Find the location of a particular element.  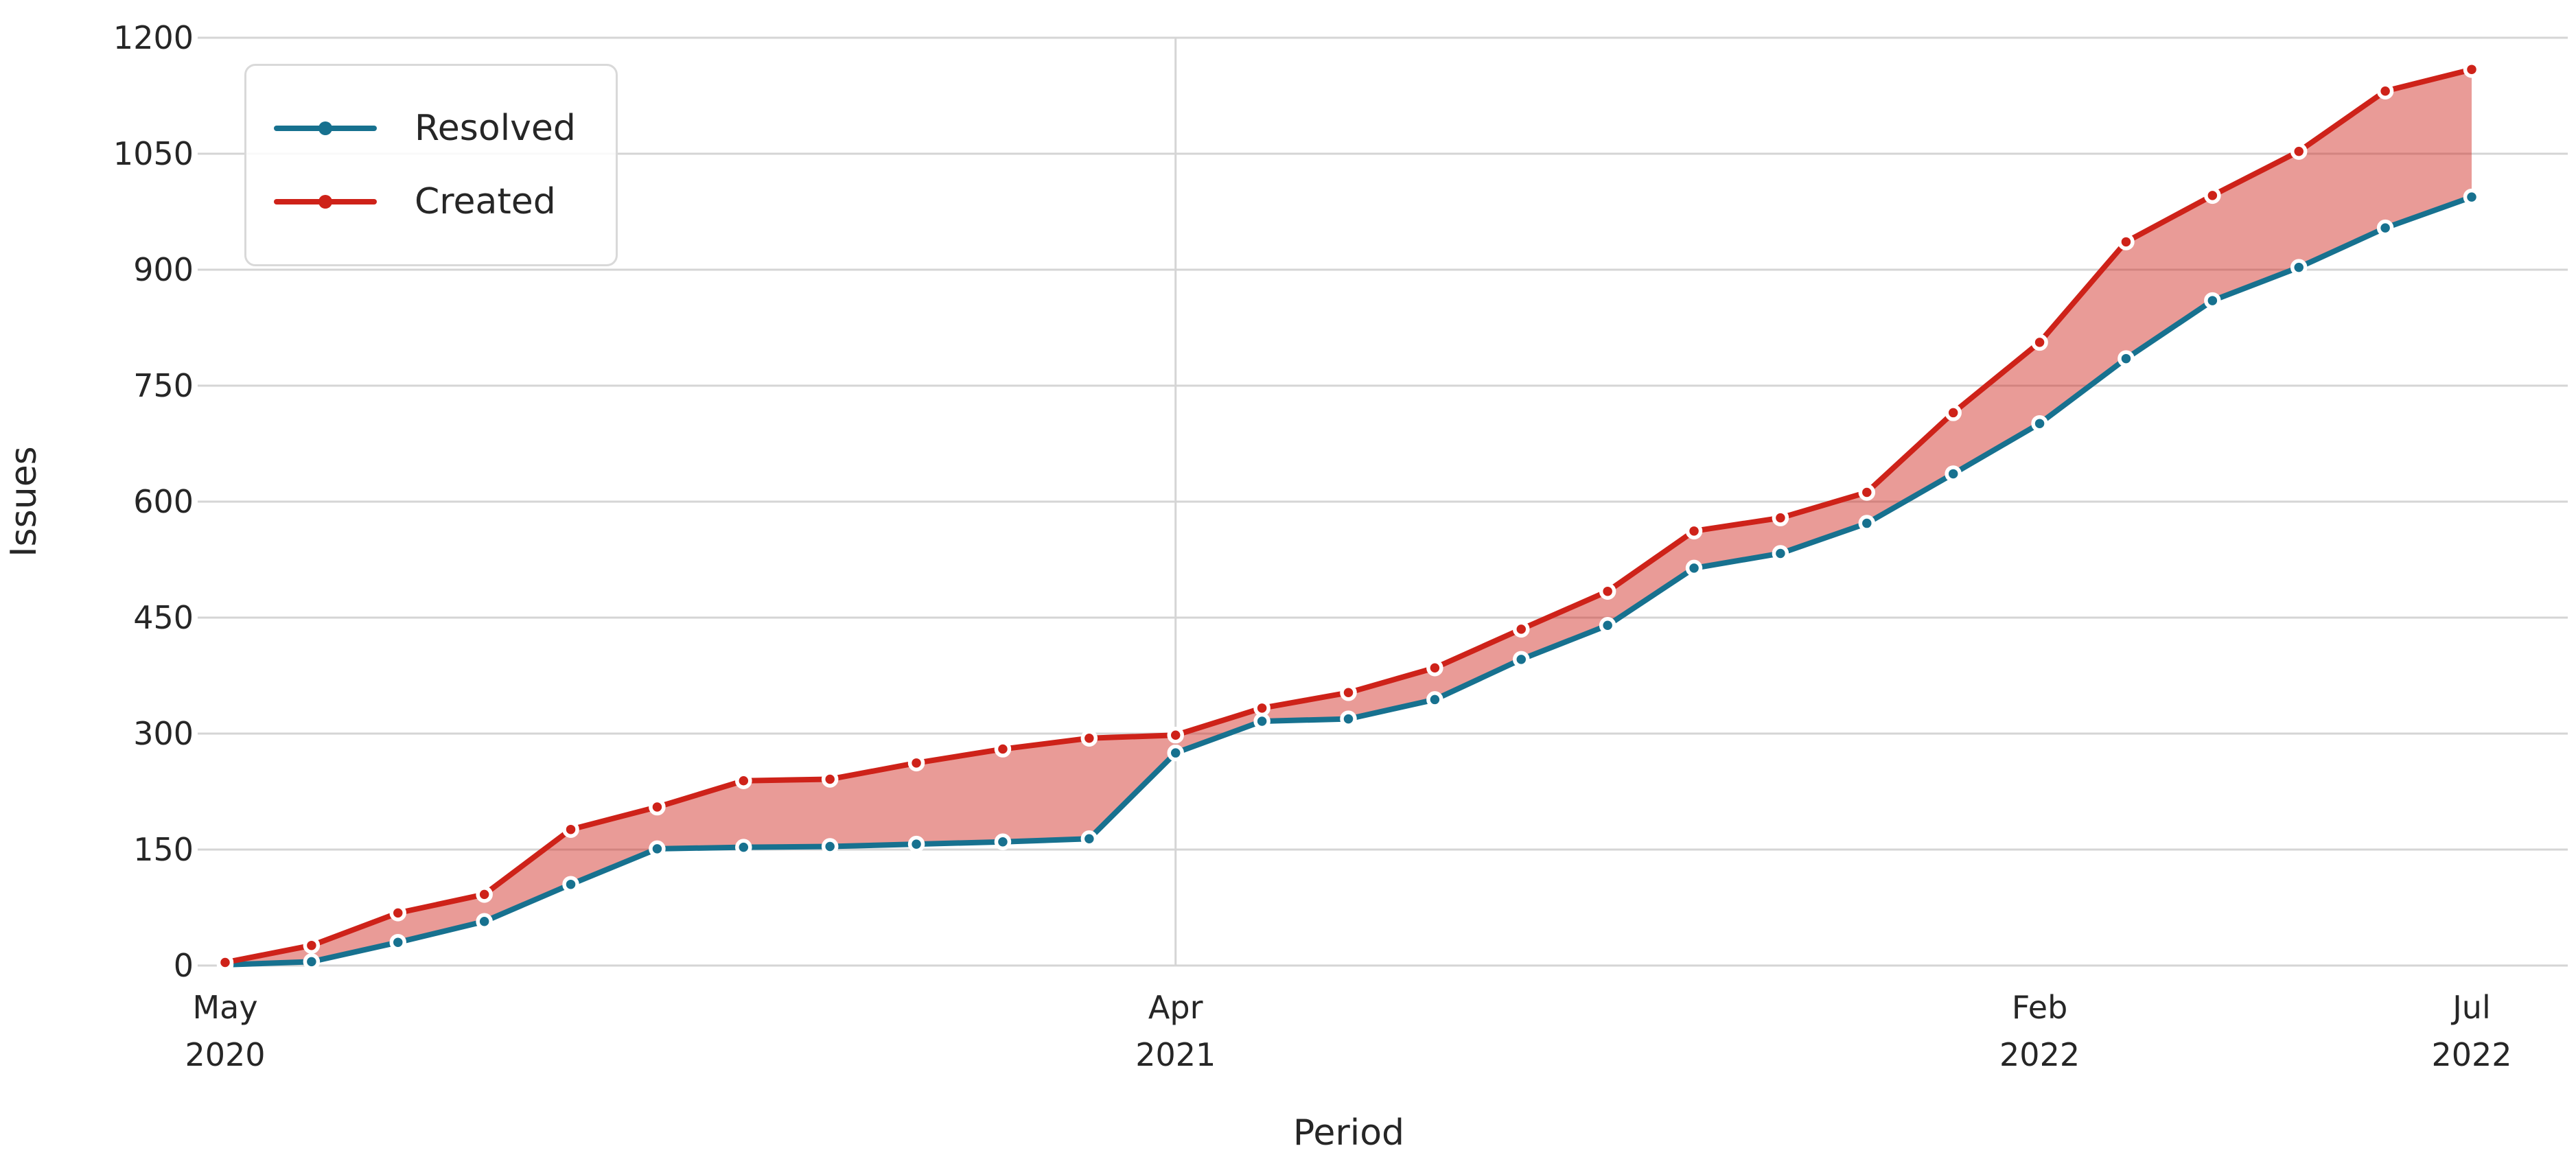

legend-label-resolved: Resolved is located at coordinates (495, 128).